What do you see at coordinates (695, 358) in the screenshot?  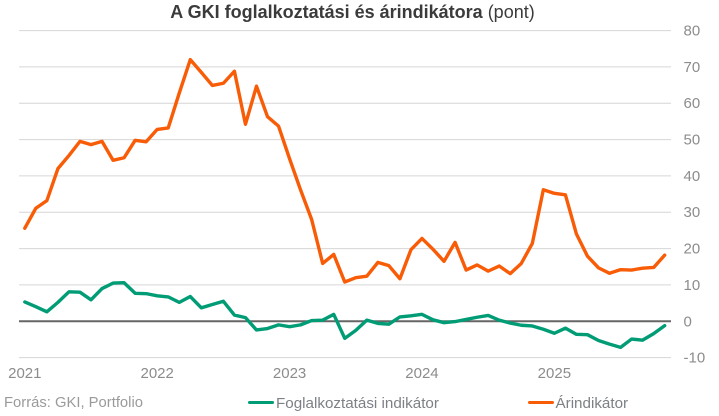 I see `y-axis-label: -10` at bounding box center [695, 358].